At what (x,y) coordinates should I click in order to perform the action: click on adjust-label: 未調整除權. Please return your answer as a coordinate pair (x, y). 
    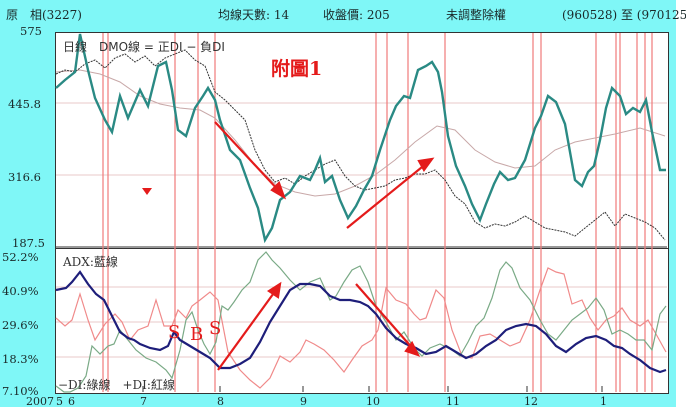
    Looking at the image, I should click on (476, 15).